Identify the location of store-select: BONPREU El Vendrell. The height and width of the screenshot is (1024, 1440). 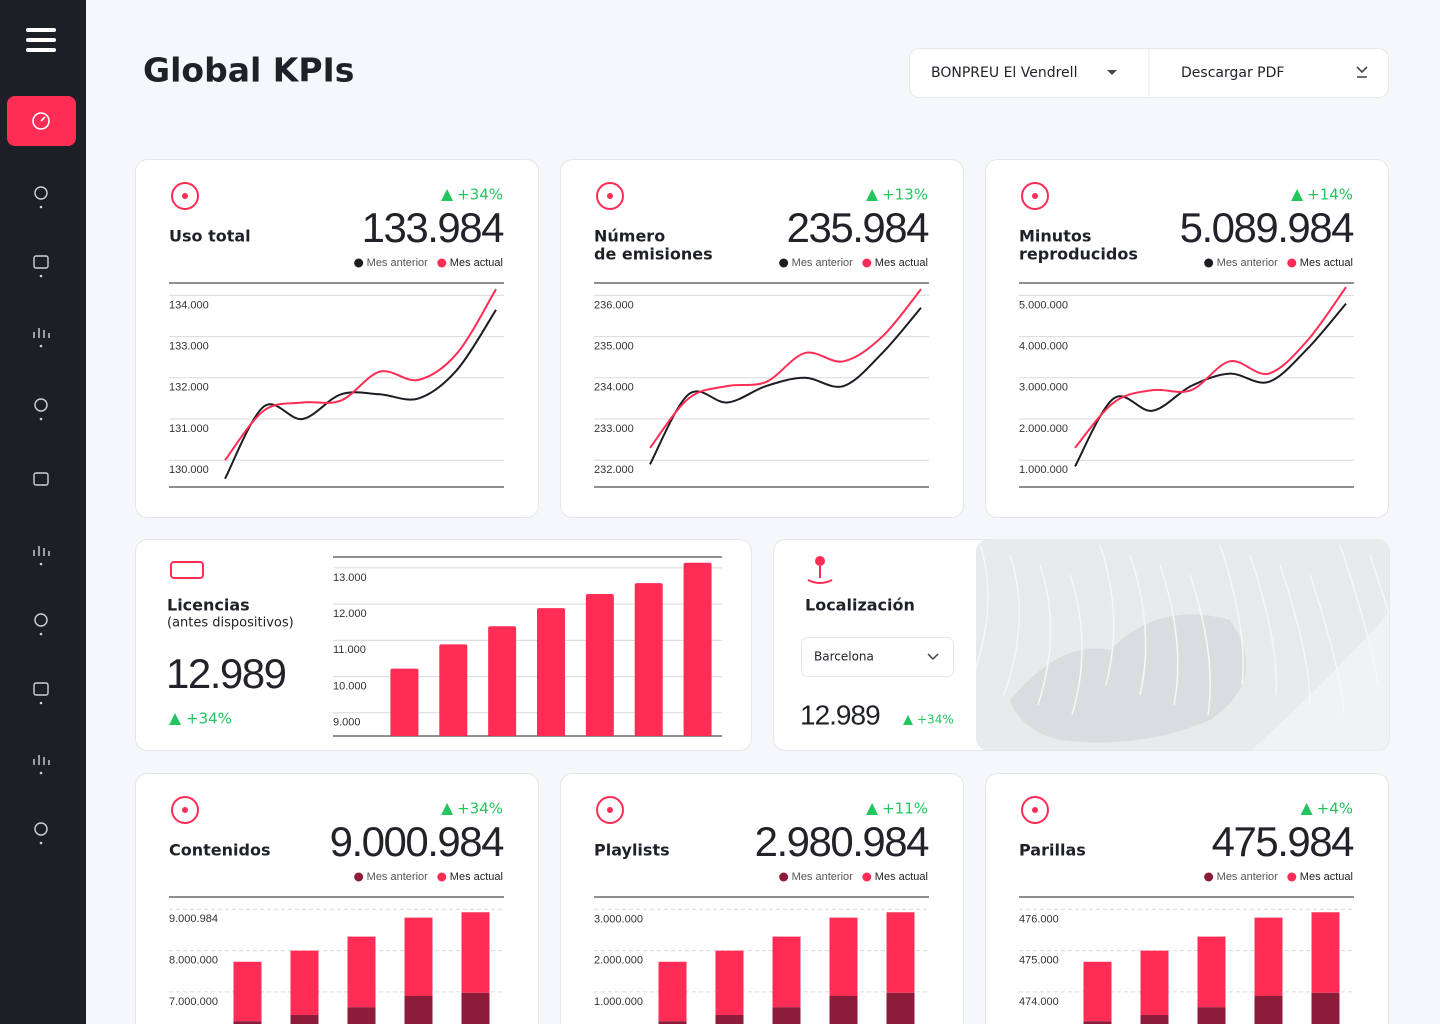
(1024, 73).